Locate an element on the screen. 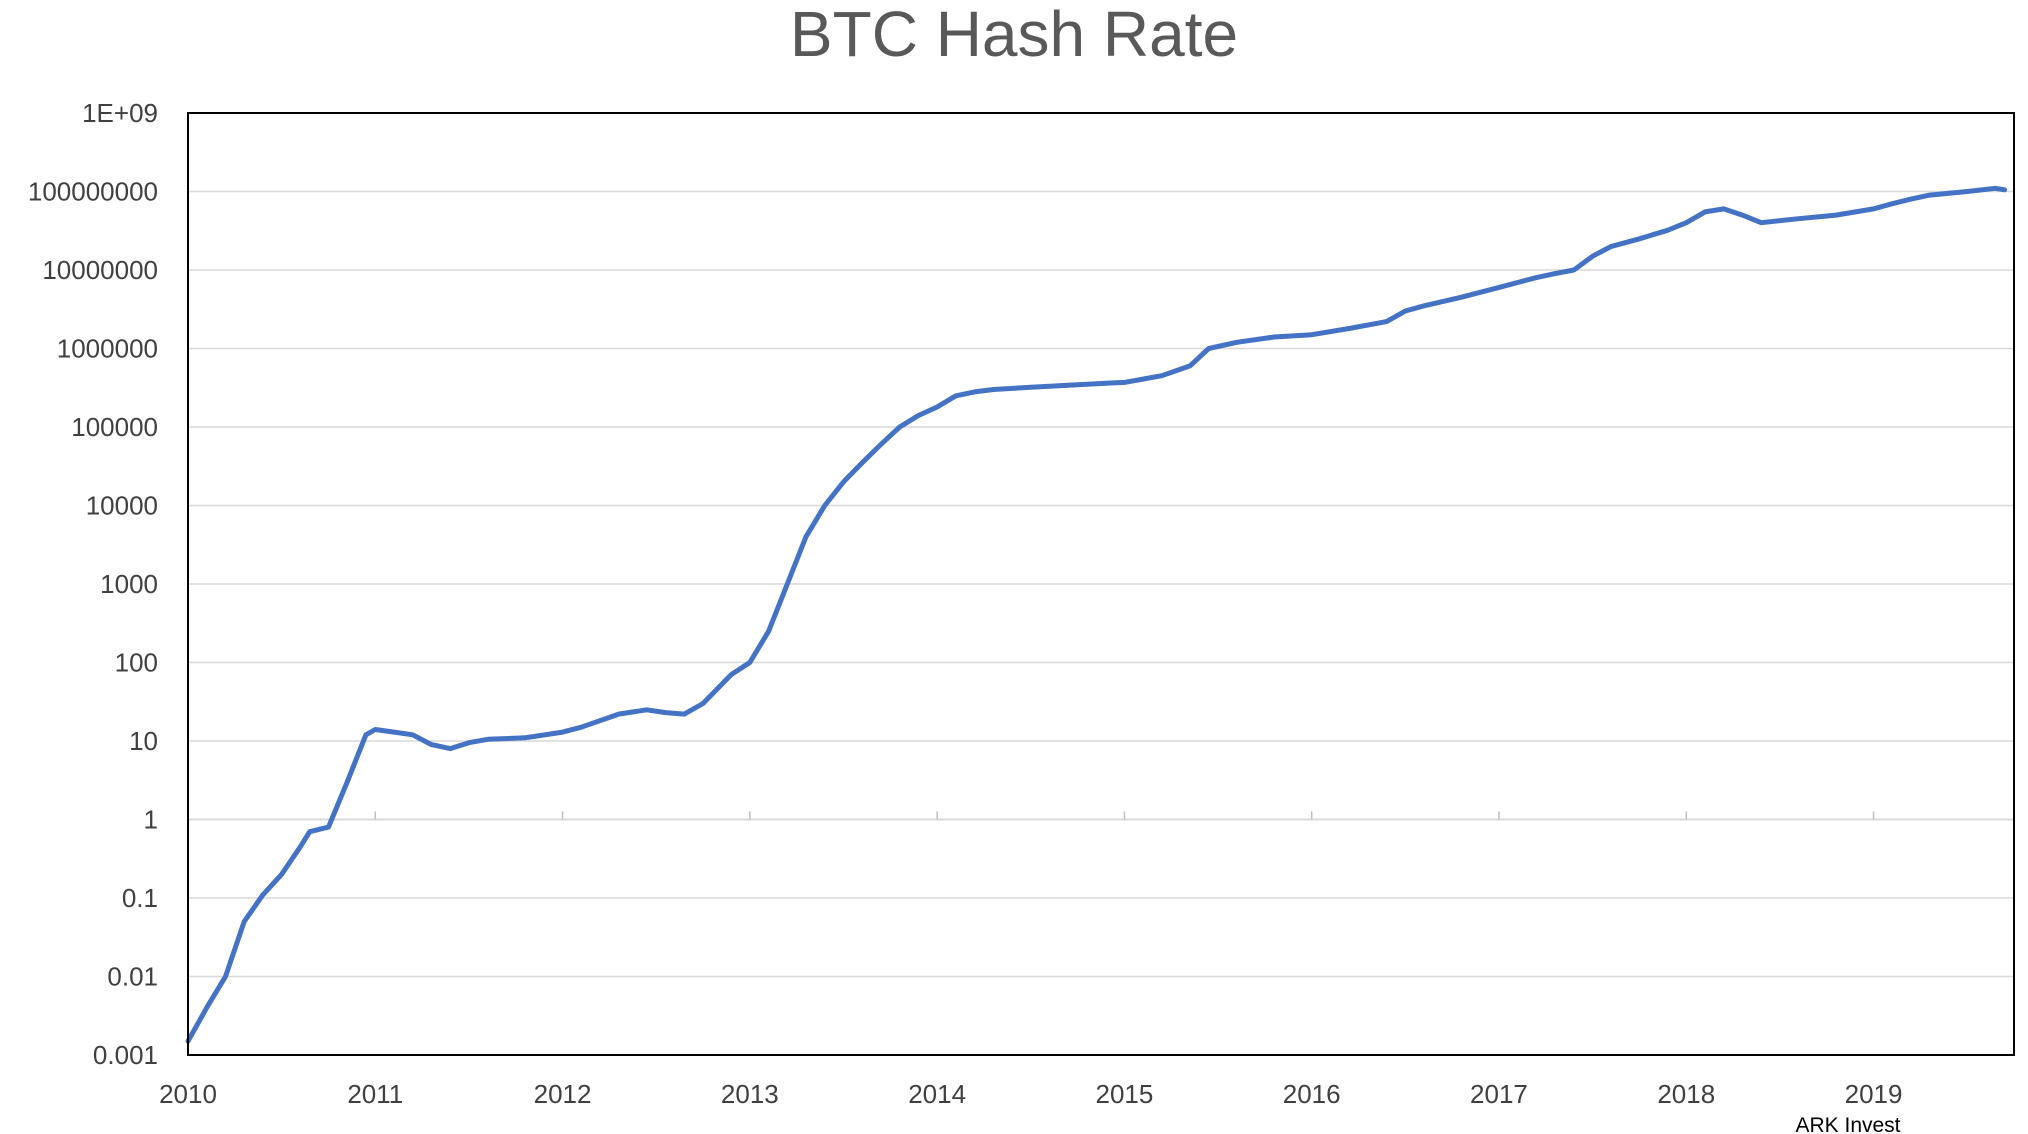 Image resolution: width=2028 pixels, height=1134 pixels. x-tick-label: 2016 is located at coordinates (1312, 1094).